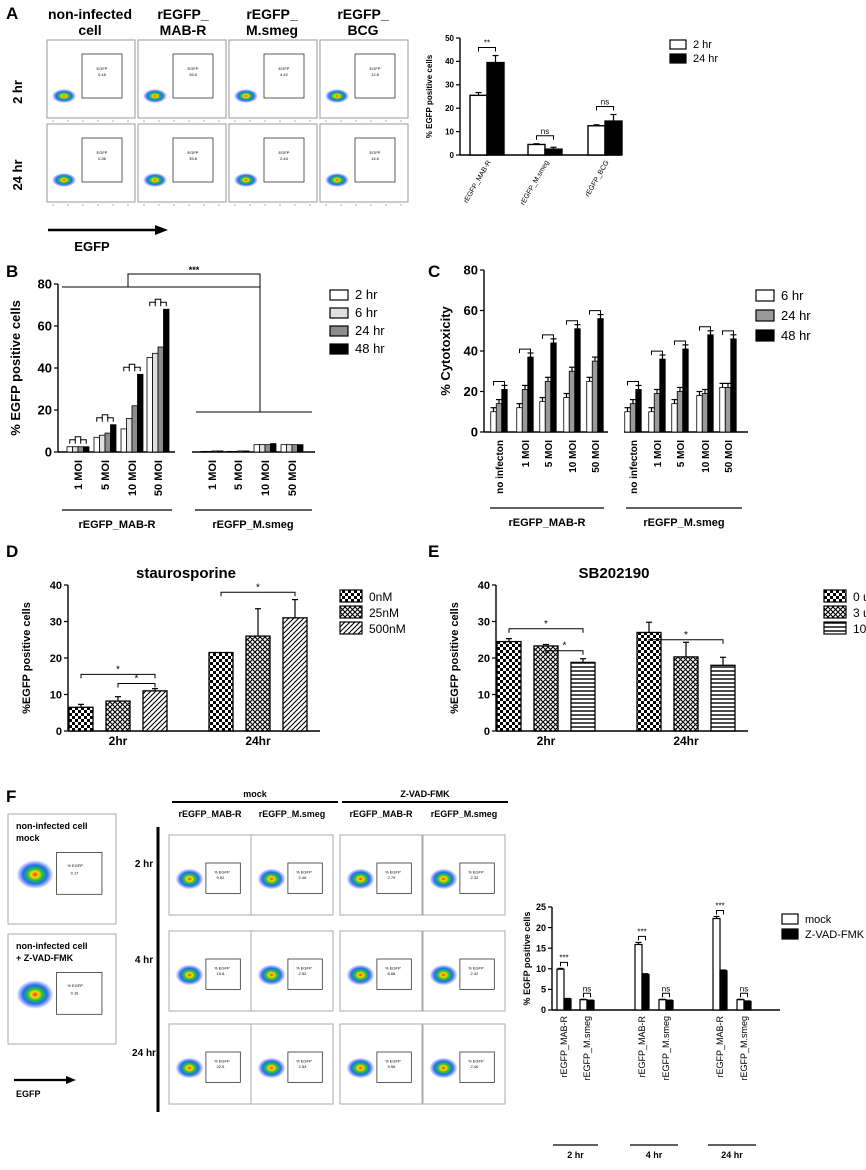 This screenshot has height=1170, width=866. What do you see at coordinates (90, 22) in the screenshot?
I see `col-title-non-infected: non-infected cell` at bounding box center [90, 22].